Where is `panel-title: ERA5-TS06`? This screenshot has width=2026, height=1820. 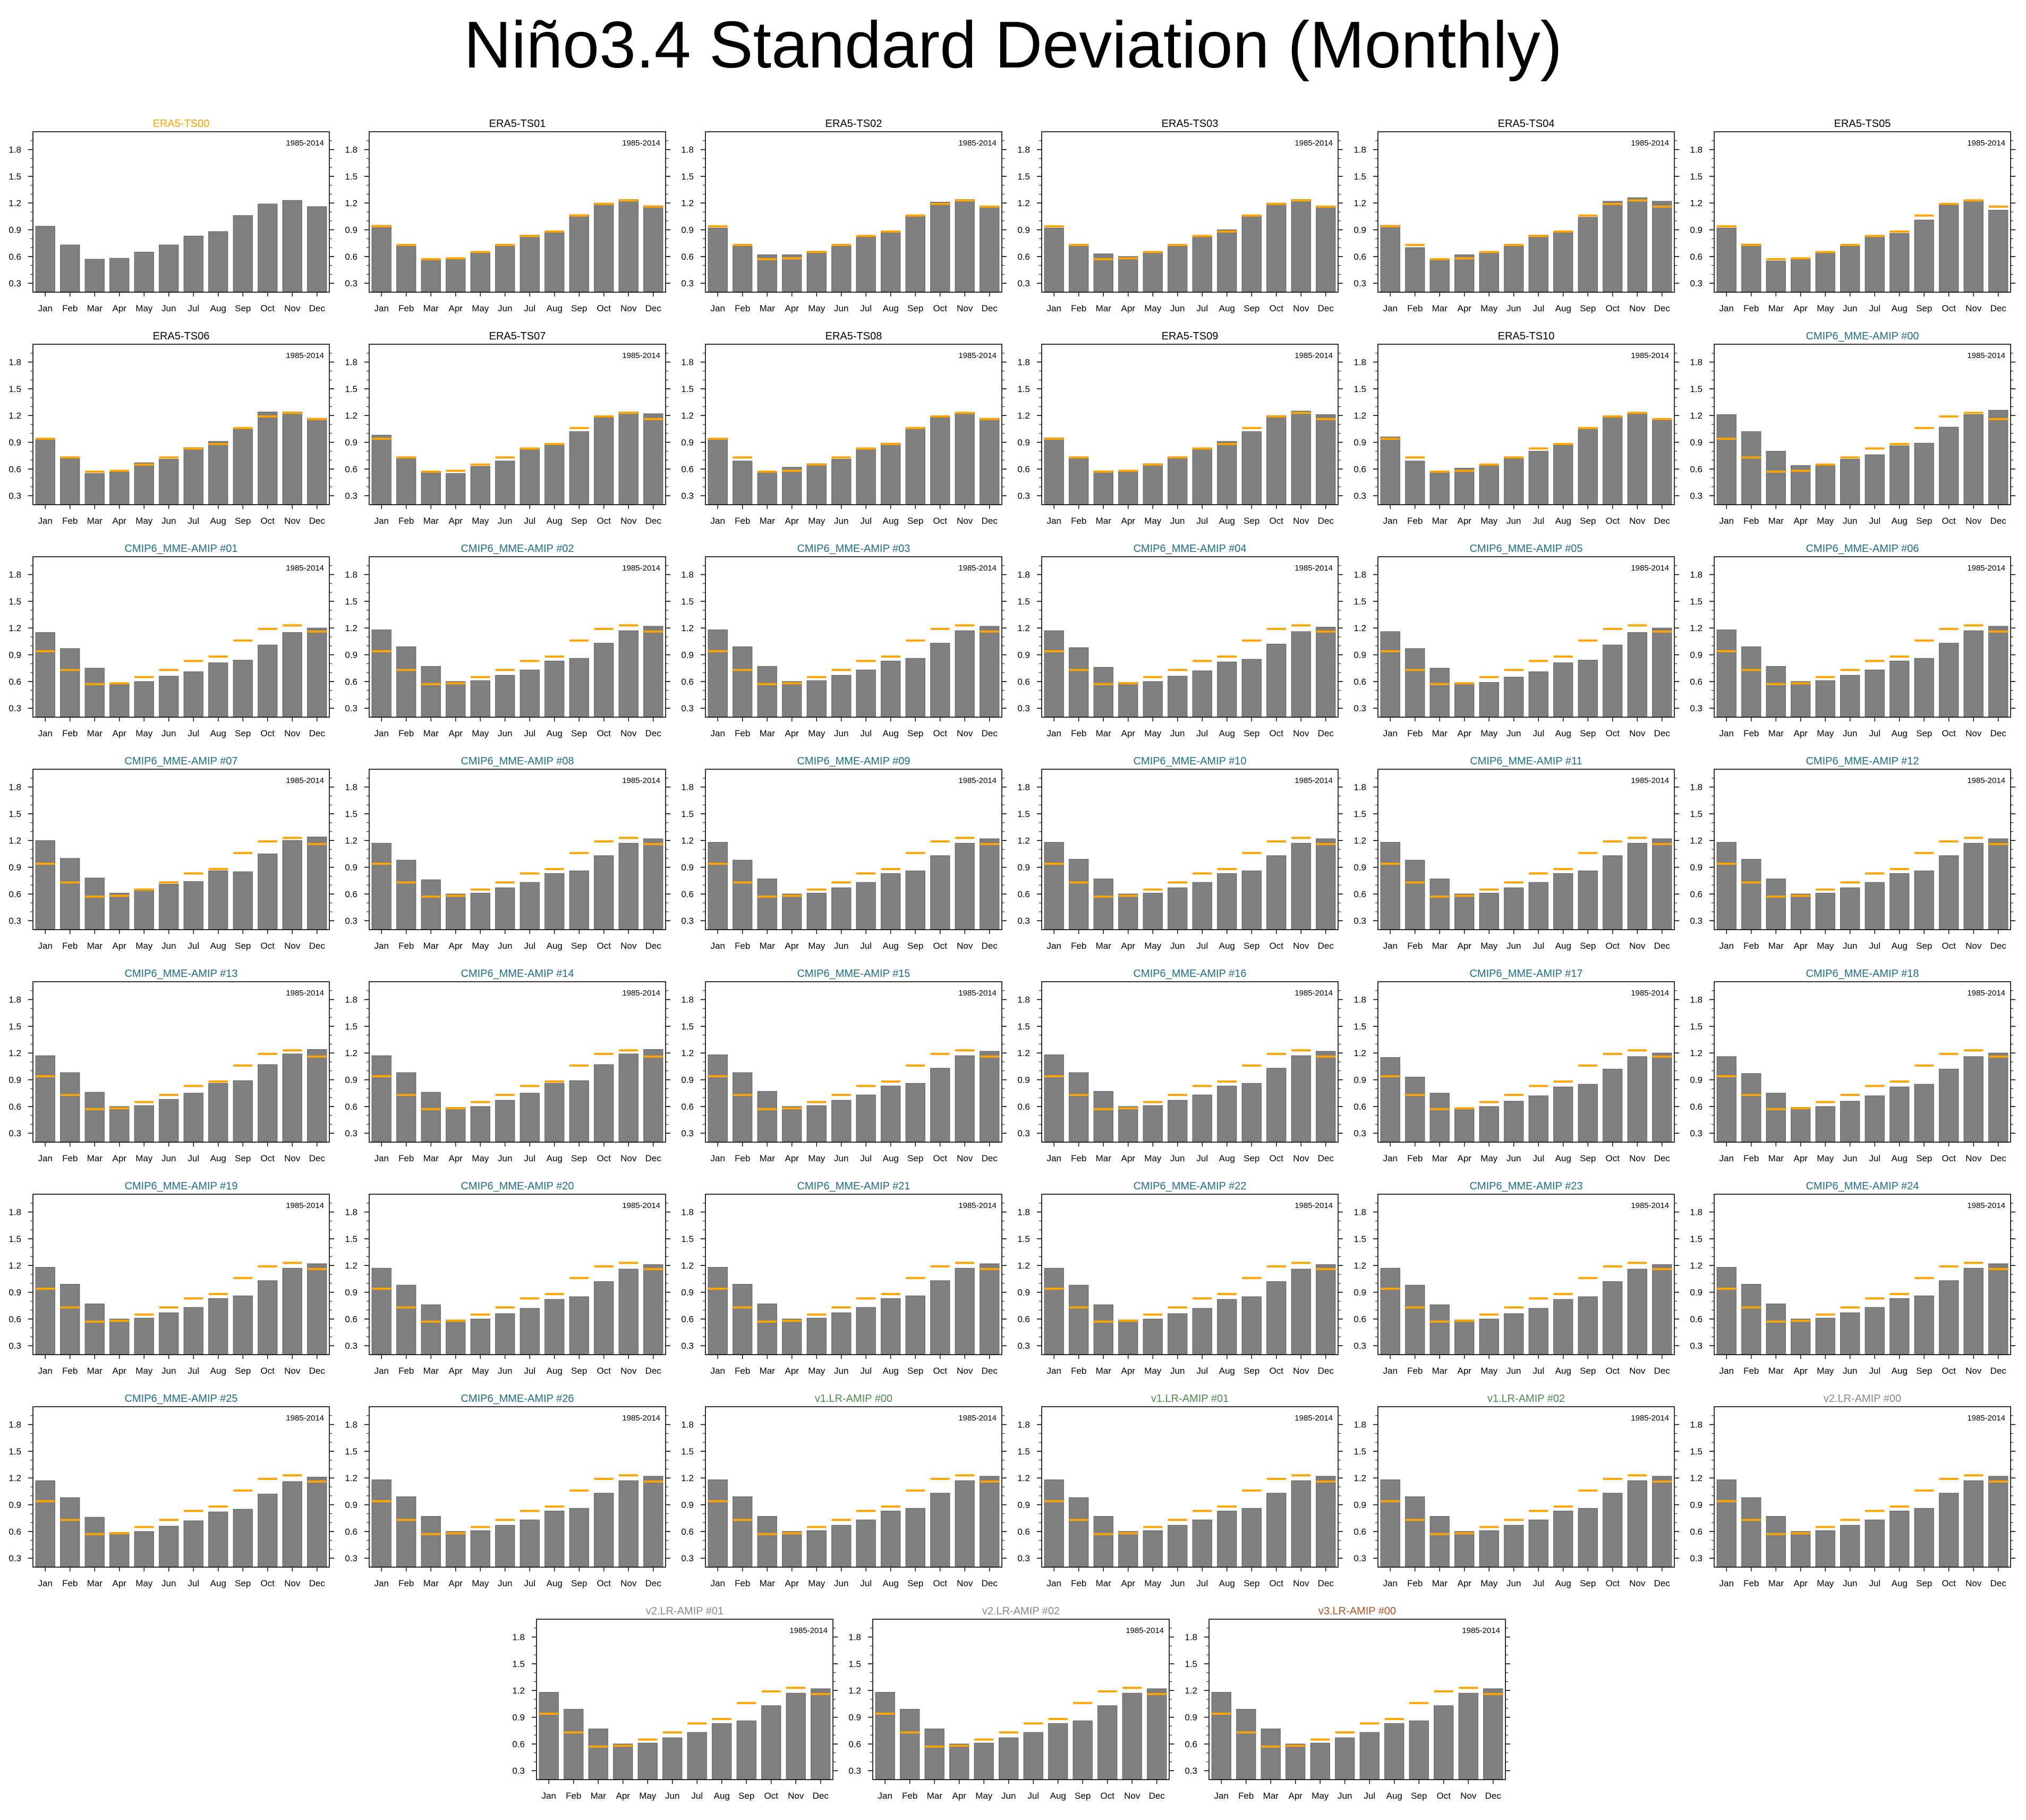
panel-title: ERA5-TS06 is located at coordinates (182, 336).